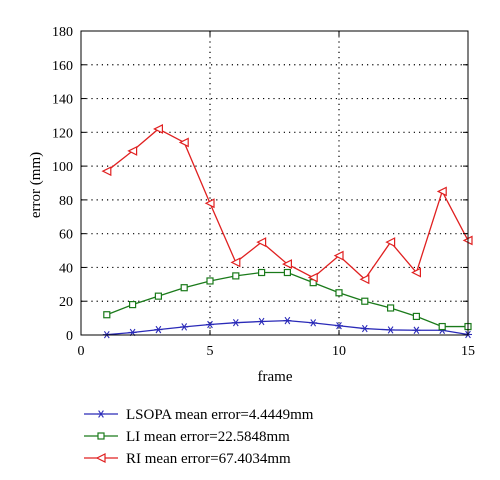 The height and width of the screenshot is (480, 500). I want to click on y-tick-label: 80, so click(66, 201).